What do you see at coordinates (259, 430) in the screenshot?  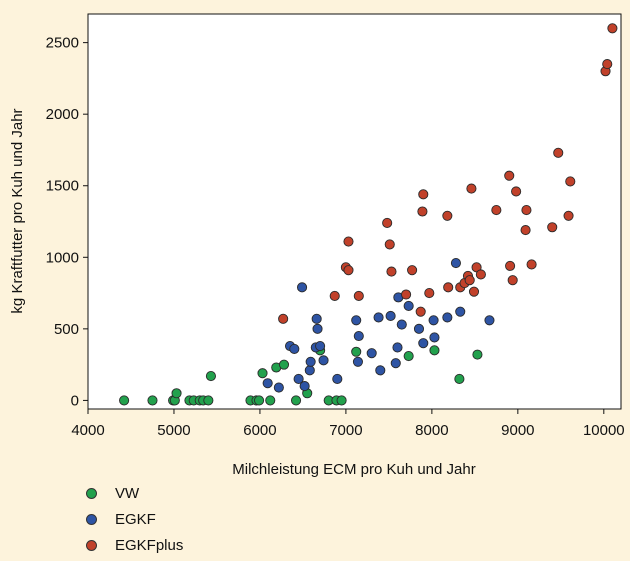 I see `x-tick-label: 6000` at bounding box center [259, 430].